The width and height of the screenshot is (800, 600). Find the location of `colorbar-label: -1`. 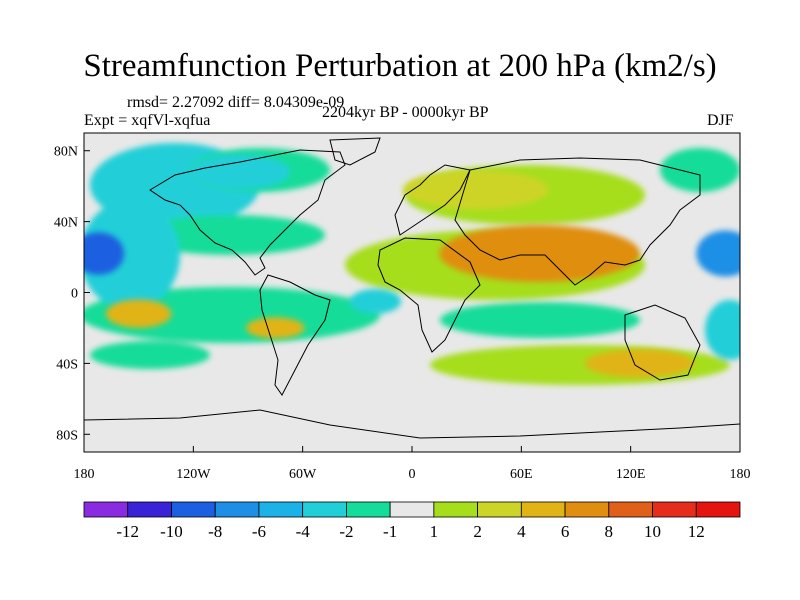

colorbar-label: -1 is located at coordinates (390, 531).